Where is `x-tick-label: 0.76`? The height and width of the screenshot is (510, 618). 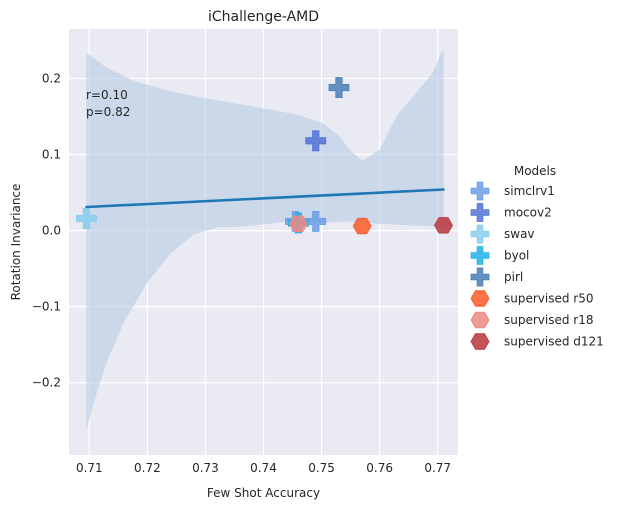
x-tick-label: 0.76 is located at coordinates (379, 468).